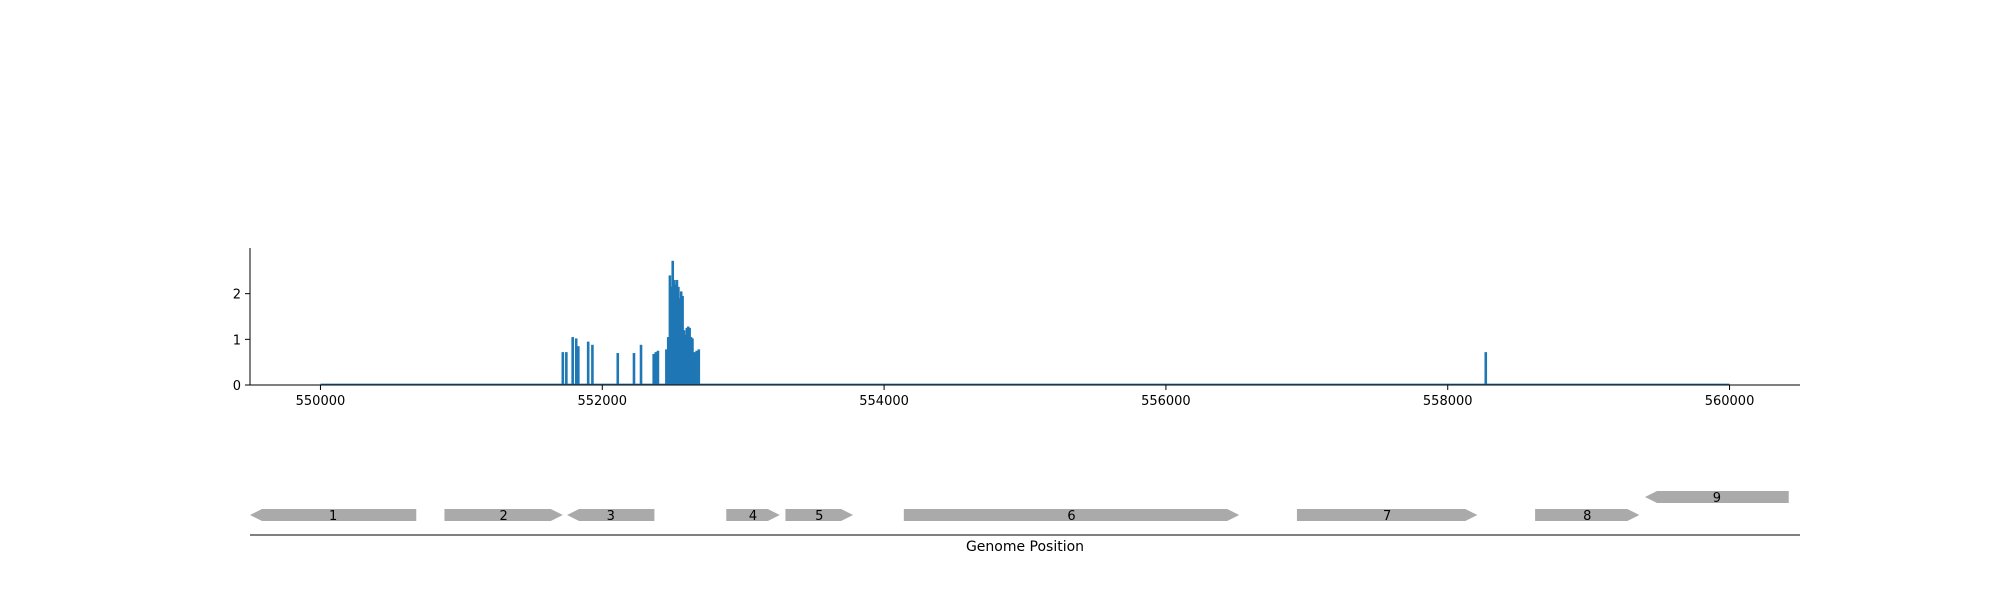 Image resolution: width=2000 pixels, height=600 pixels. I want to click on gene-label: 5, so click(819, 516).